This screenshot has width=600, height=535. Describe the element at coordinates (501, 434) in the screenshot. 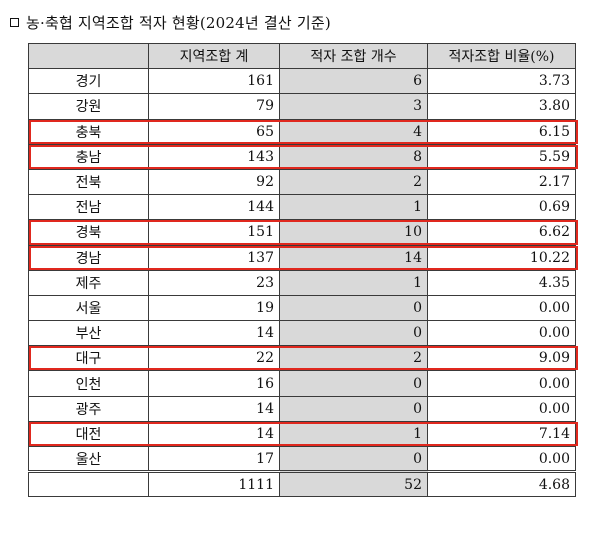

I see `ratio-cell: 7.14` at that location.